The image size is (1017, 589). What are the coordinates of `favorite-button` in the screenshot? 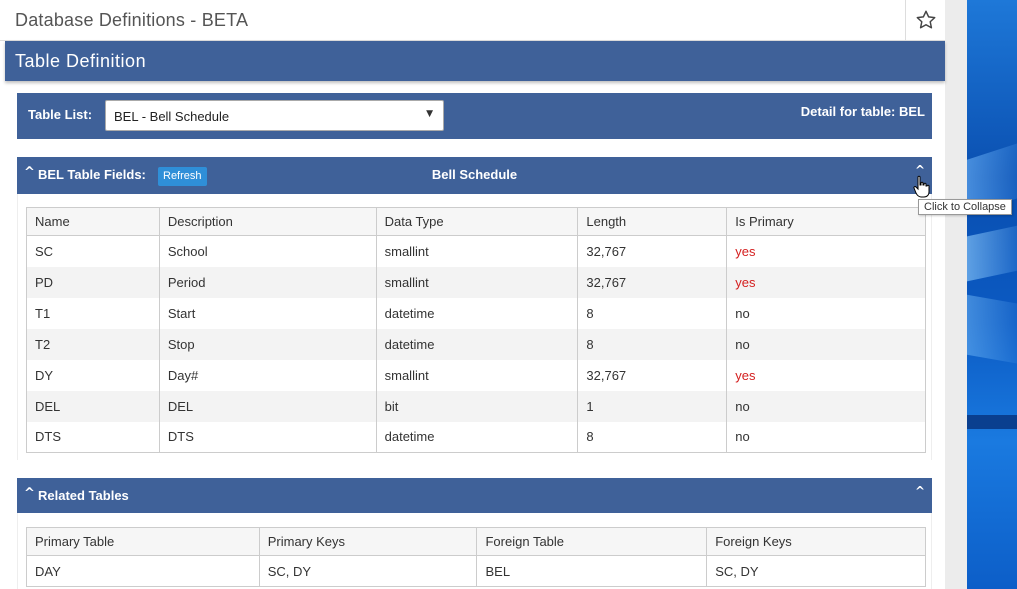 It's located at (925, 20).